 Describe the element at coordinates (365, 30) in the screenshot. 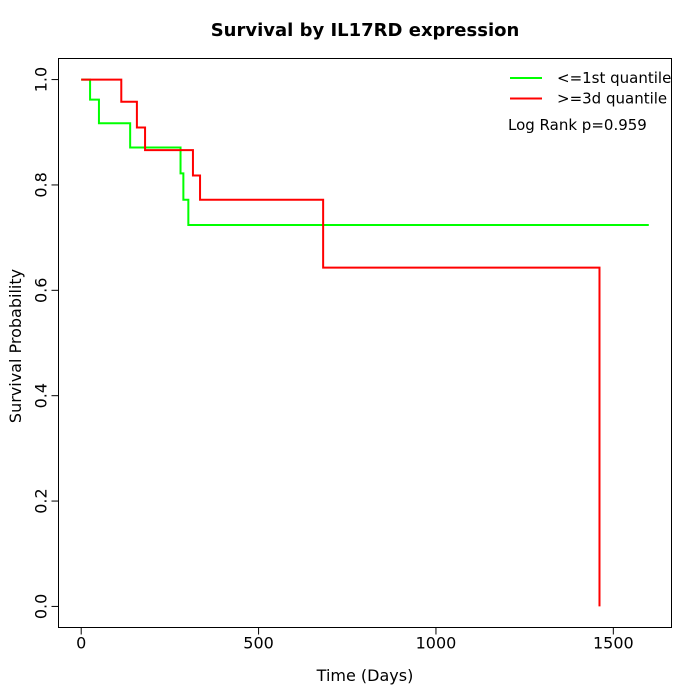

I see `chart-title: Survival by IL17RD expression` at that location.